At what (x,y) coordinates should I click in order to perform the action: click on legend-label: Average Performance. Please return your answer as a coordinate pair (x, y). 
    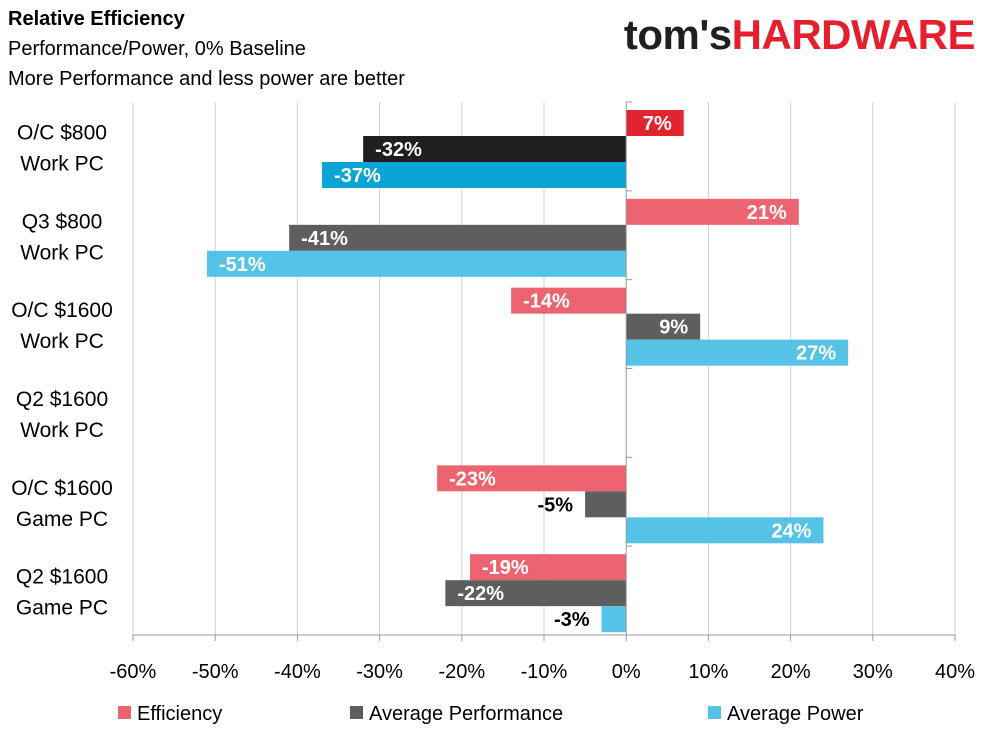
    Looking at the image, I should click on (466, 714).